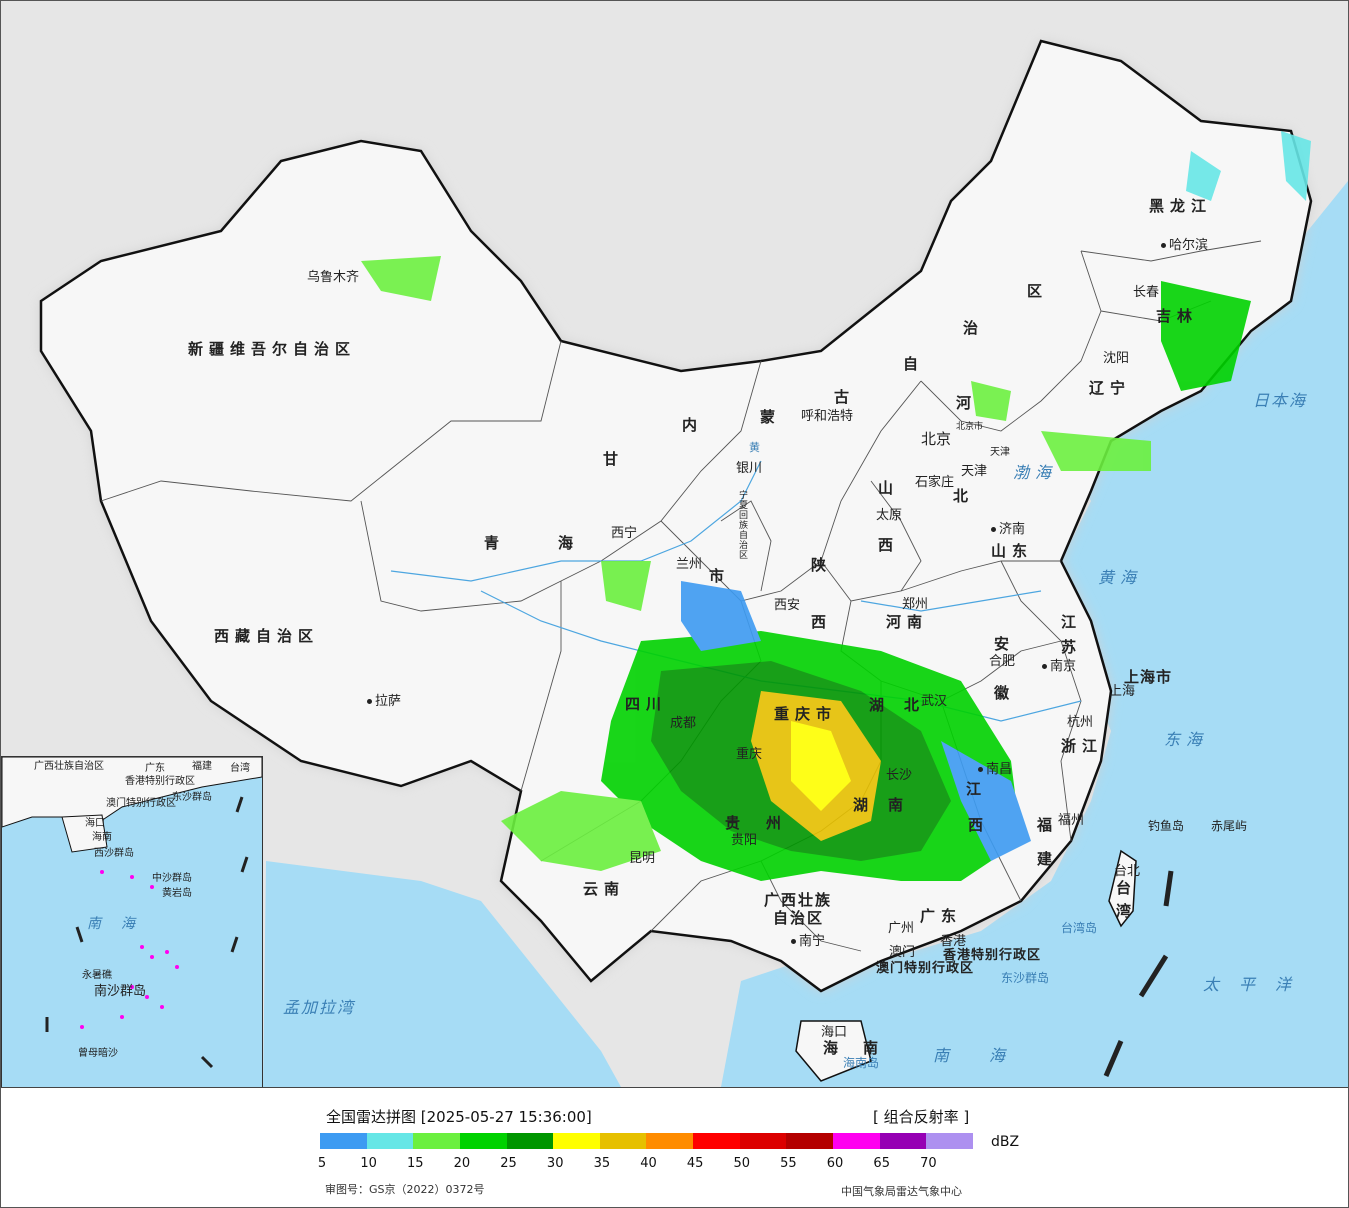 This screenshot has width=1349, height=1208. I want to click on city-guiyang: 贵阳, so click(744, 840).